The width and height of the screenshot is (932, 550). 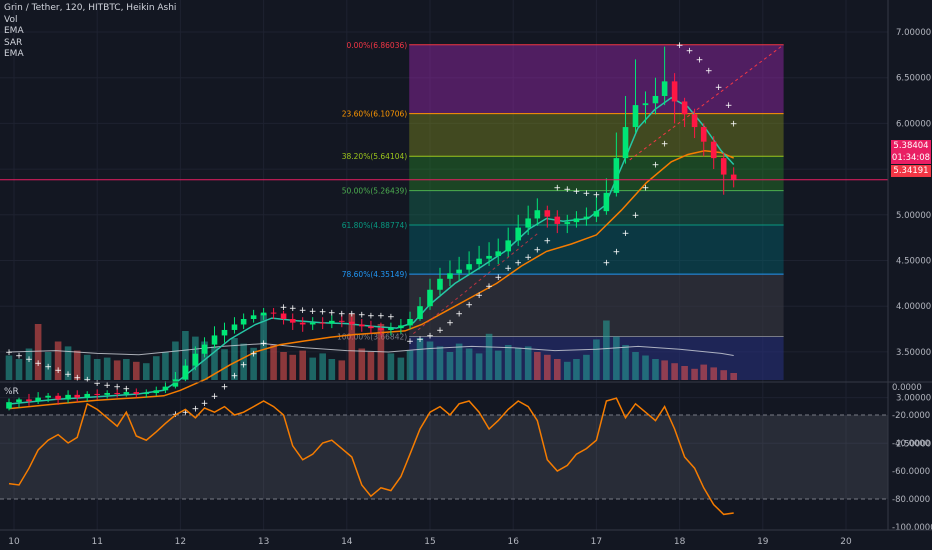 What do you see at coordinates (11, 392) in the screenshot?
I see `wr-label: %R` at bounding box center [11, 392].